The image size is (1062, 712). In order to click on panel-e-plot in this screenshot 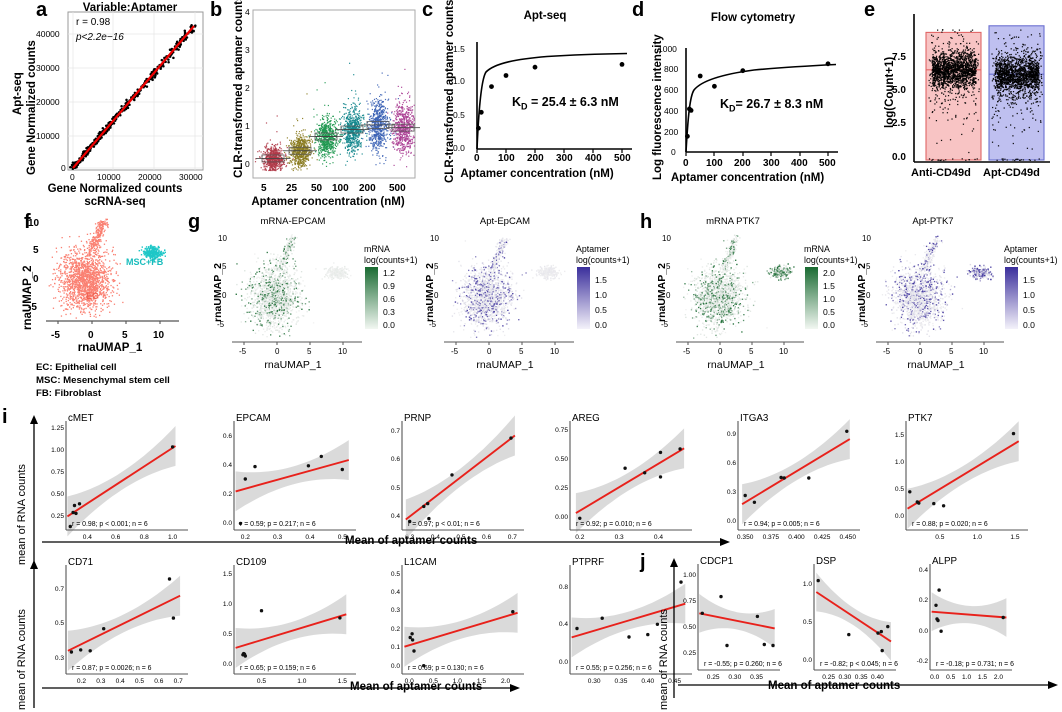, I will do `click(981, 88)`.